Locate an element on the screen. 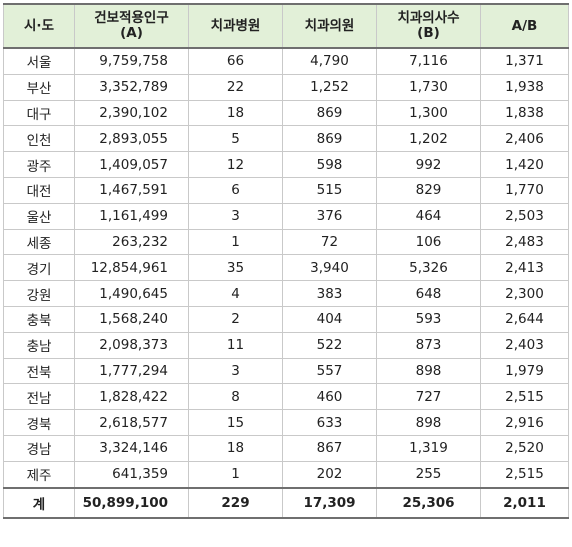 The height and width of the screenshot is (547, 572). cell-region: 대구 is located at coordinates (39, 113).